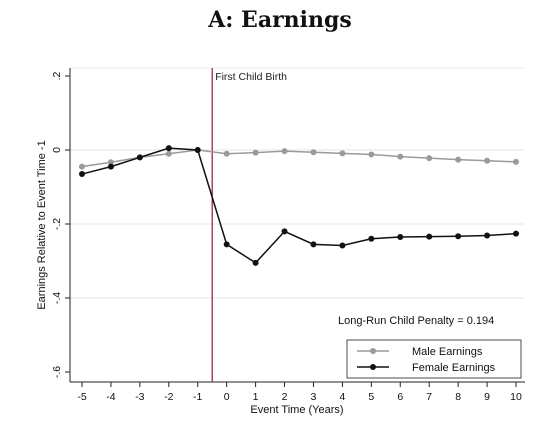 The image size is (553, 443). I want to click on x-tick-label: 5, so click(371, 397).